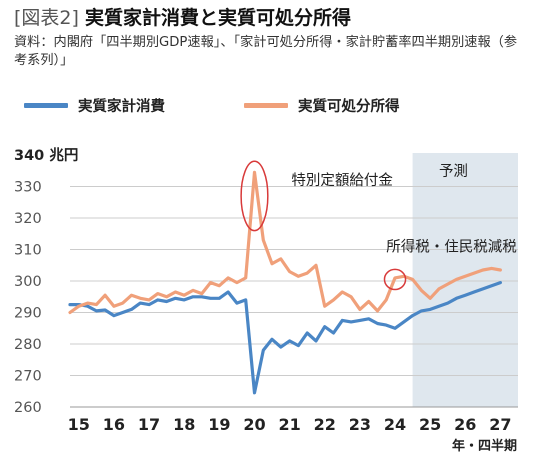  Describe the element at coordinates (28, 314) in the screenshot. I see `y-tick-label: 290` at that location.